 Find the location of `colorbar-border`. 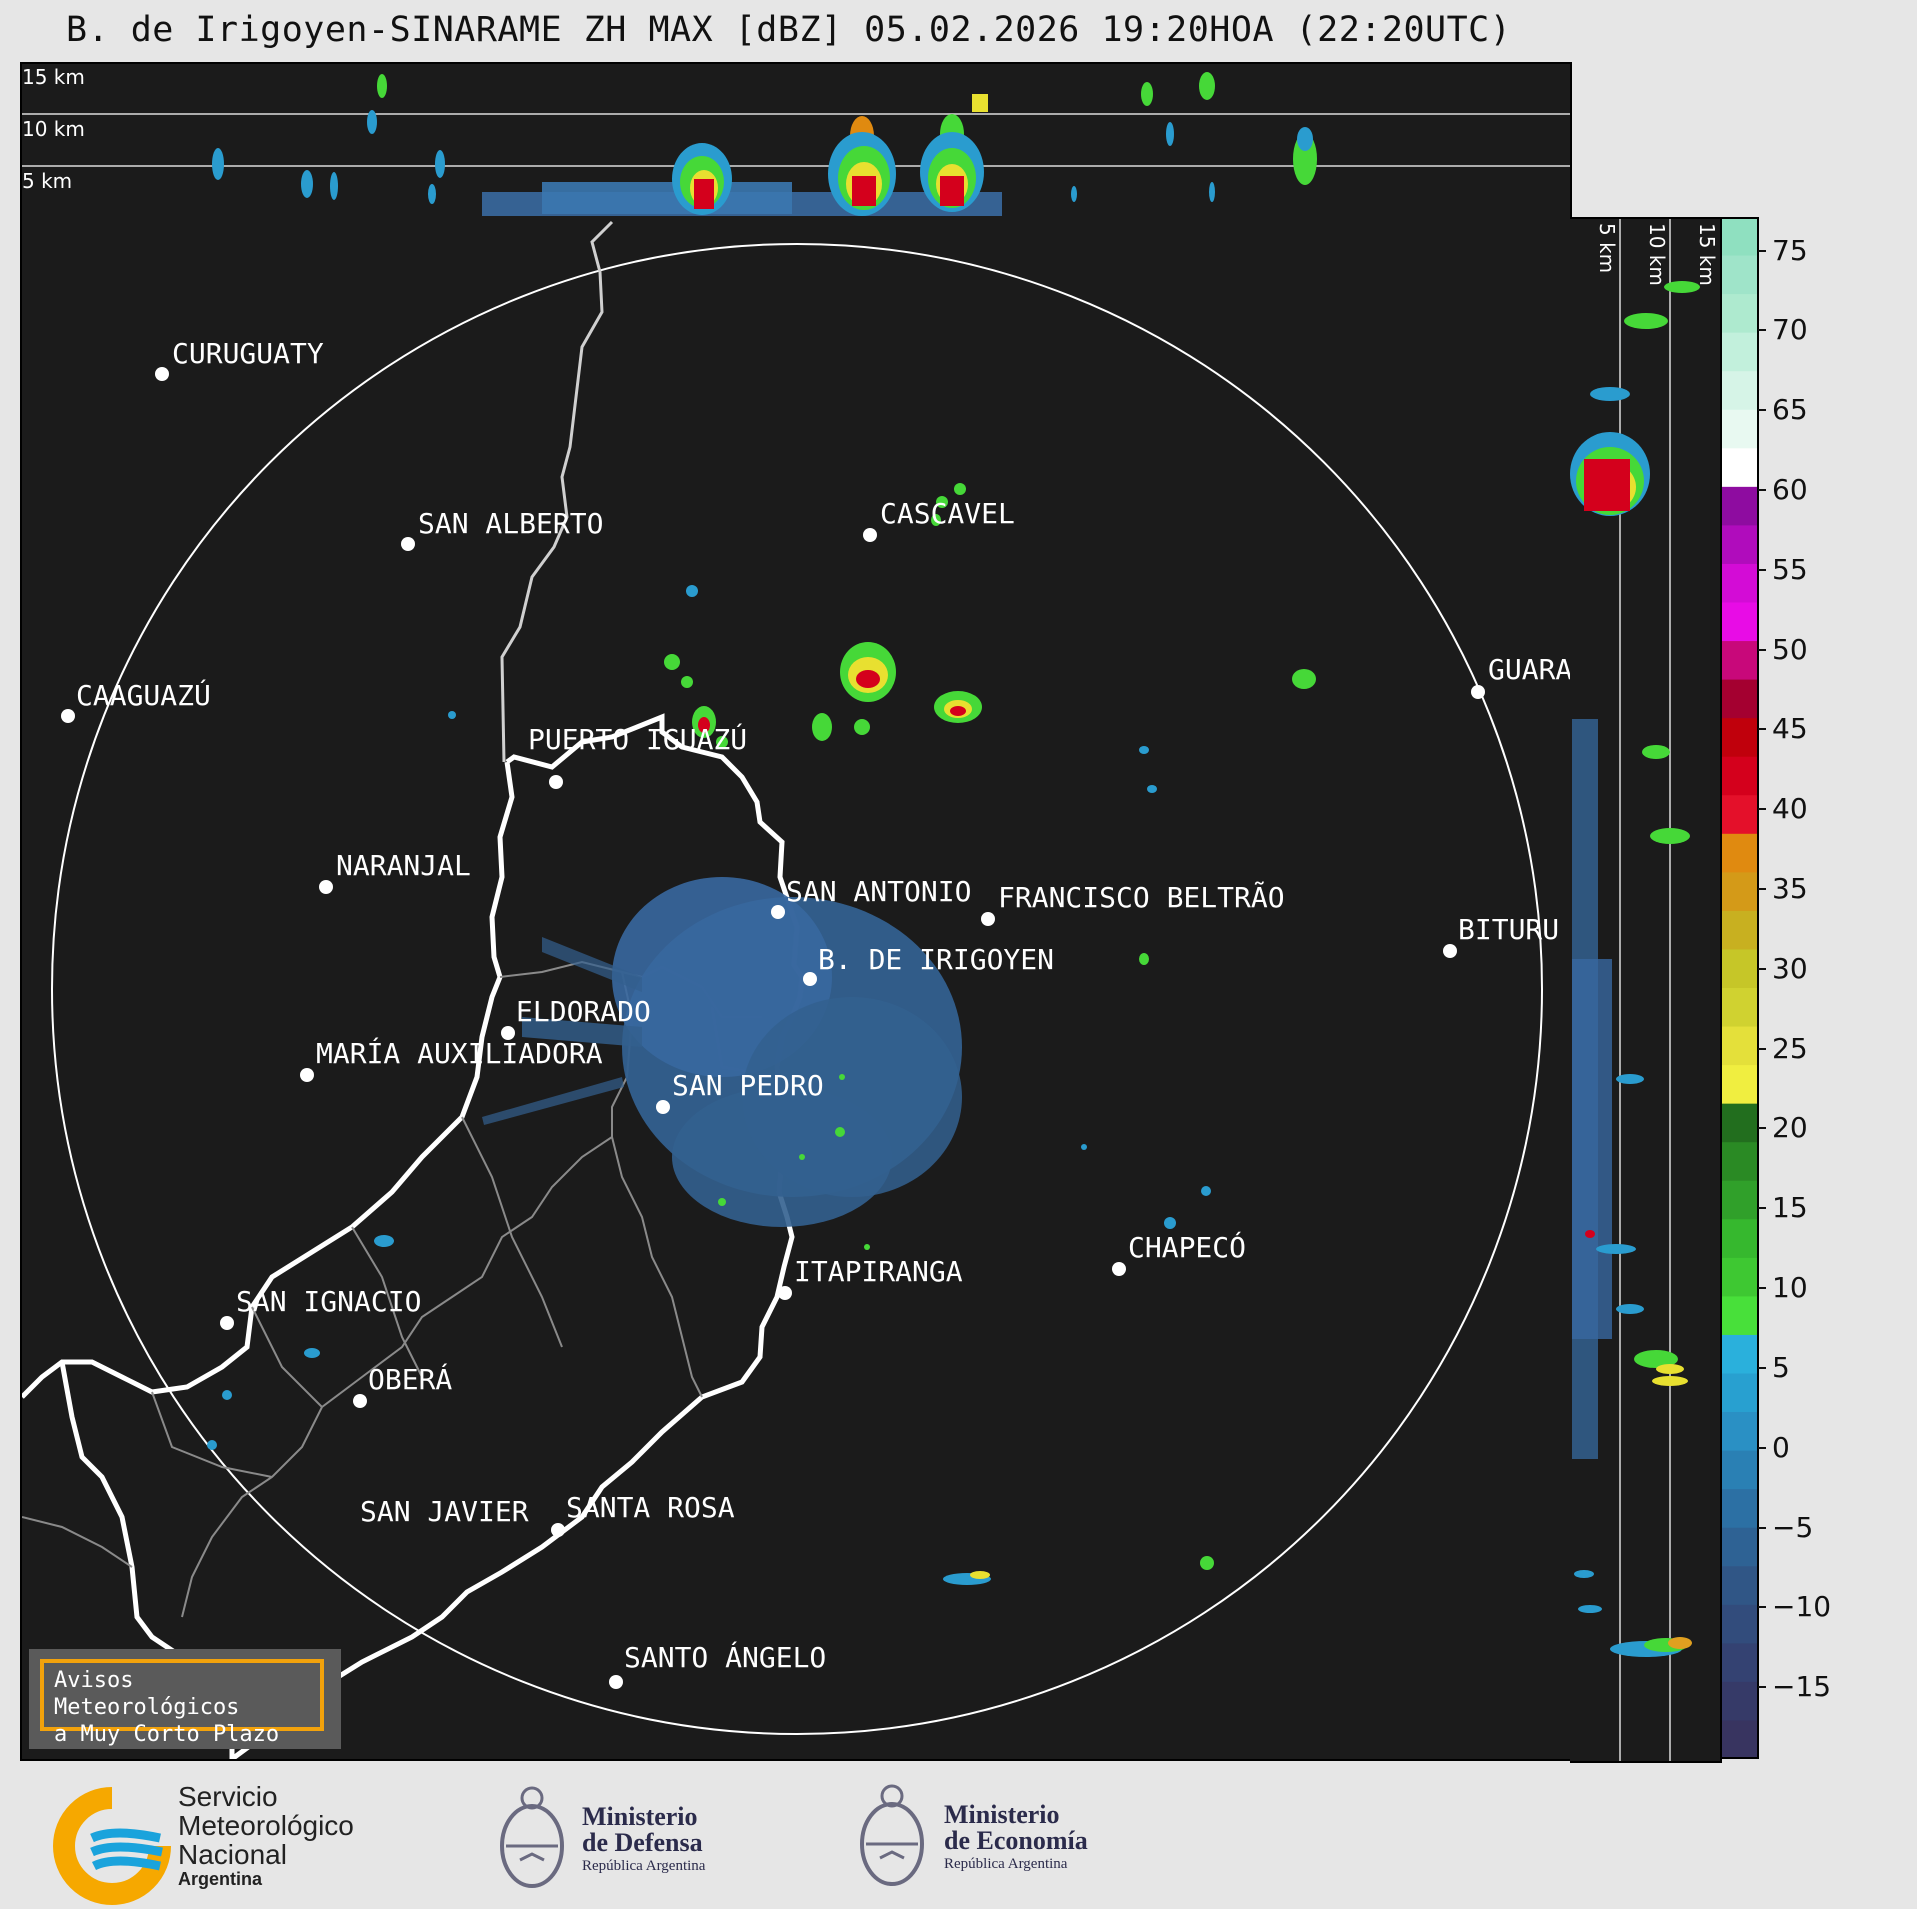

colorbar-border is located at coordinates (1739, 988).